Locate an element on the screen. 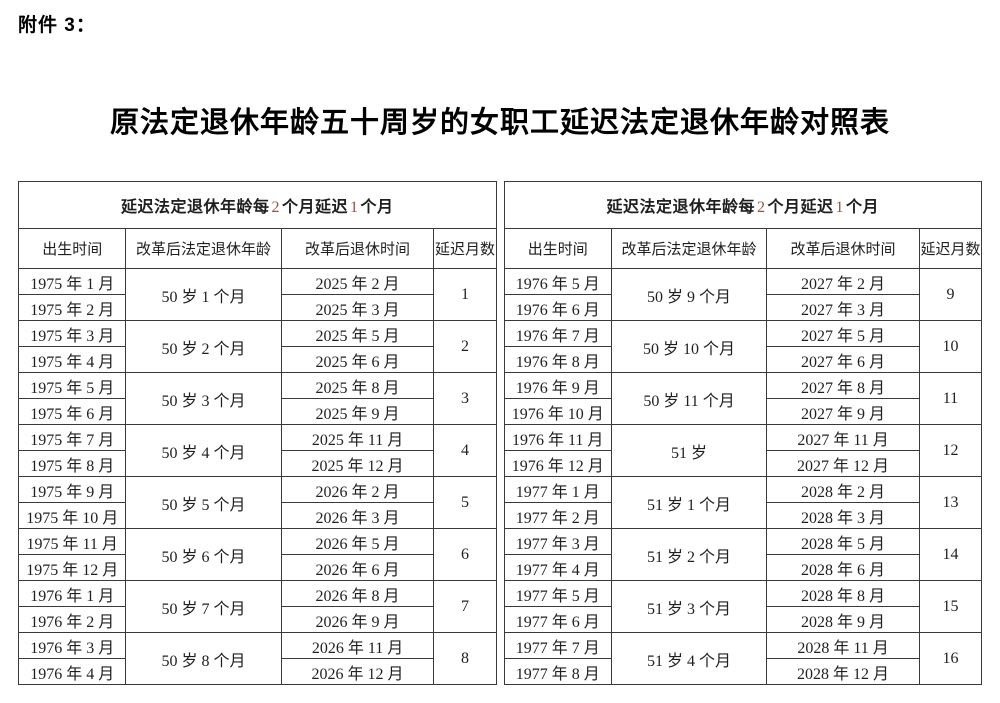 The image size is (1000, 703). cell-birth-month: 1975 年 5 月 is located at coordinates (72, 385).